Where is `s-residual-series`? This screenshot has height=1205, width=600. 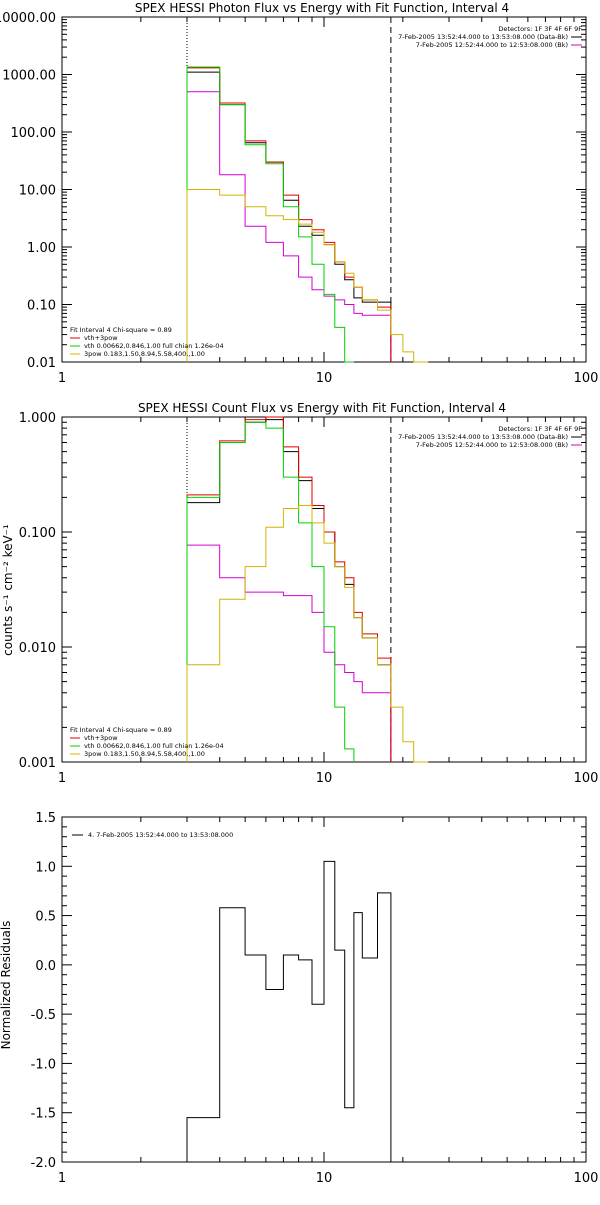
s-residual-series is located at coordinates (289, 1011).